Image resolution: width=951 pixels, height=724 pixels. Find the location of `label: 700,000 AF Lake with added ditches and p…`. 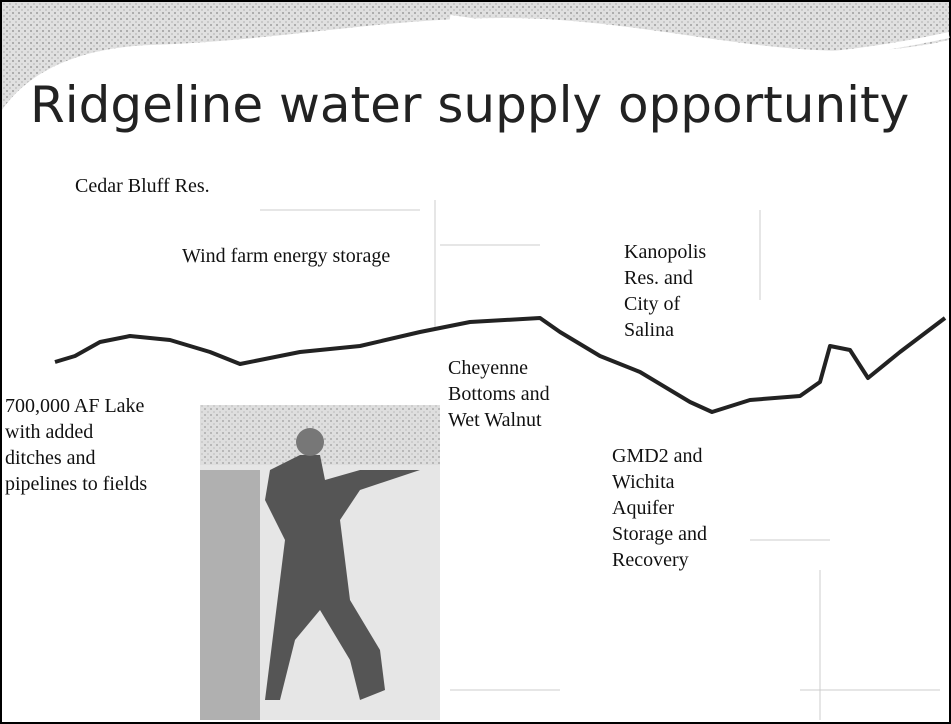

label: 700,000 AF Lake with added ditches and p… is located at coordinates (77, 445).